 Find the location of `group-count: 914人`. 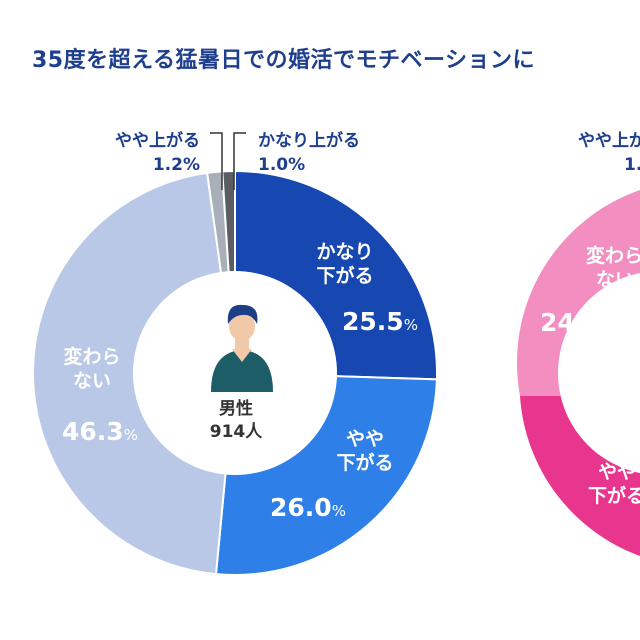

group-count: 914人 is located at coordinates (236, 432).